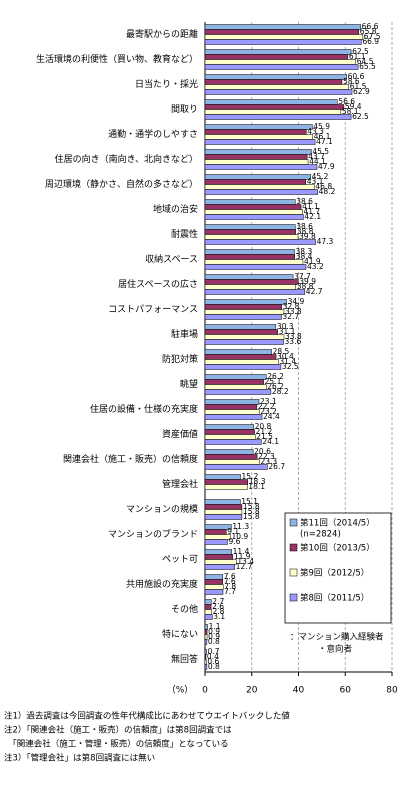 The height and width of the screenshot is (787, 417). What do you see at coordinates (287, 361) in the screenshot?
I see `data-label: 31.4` at bounding box center [287, 361].